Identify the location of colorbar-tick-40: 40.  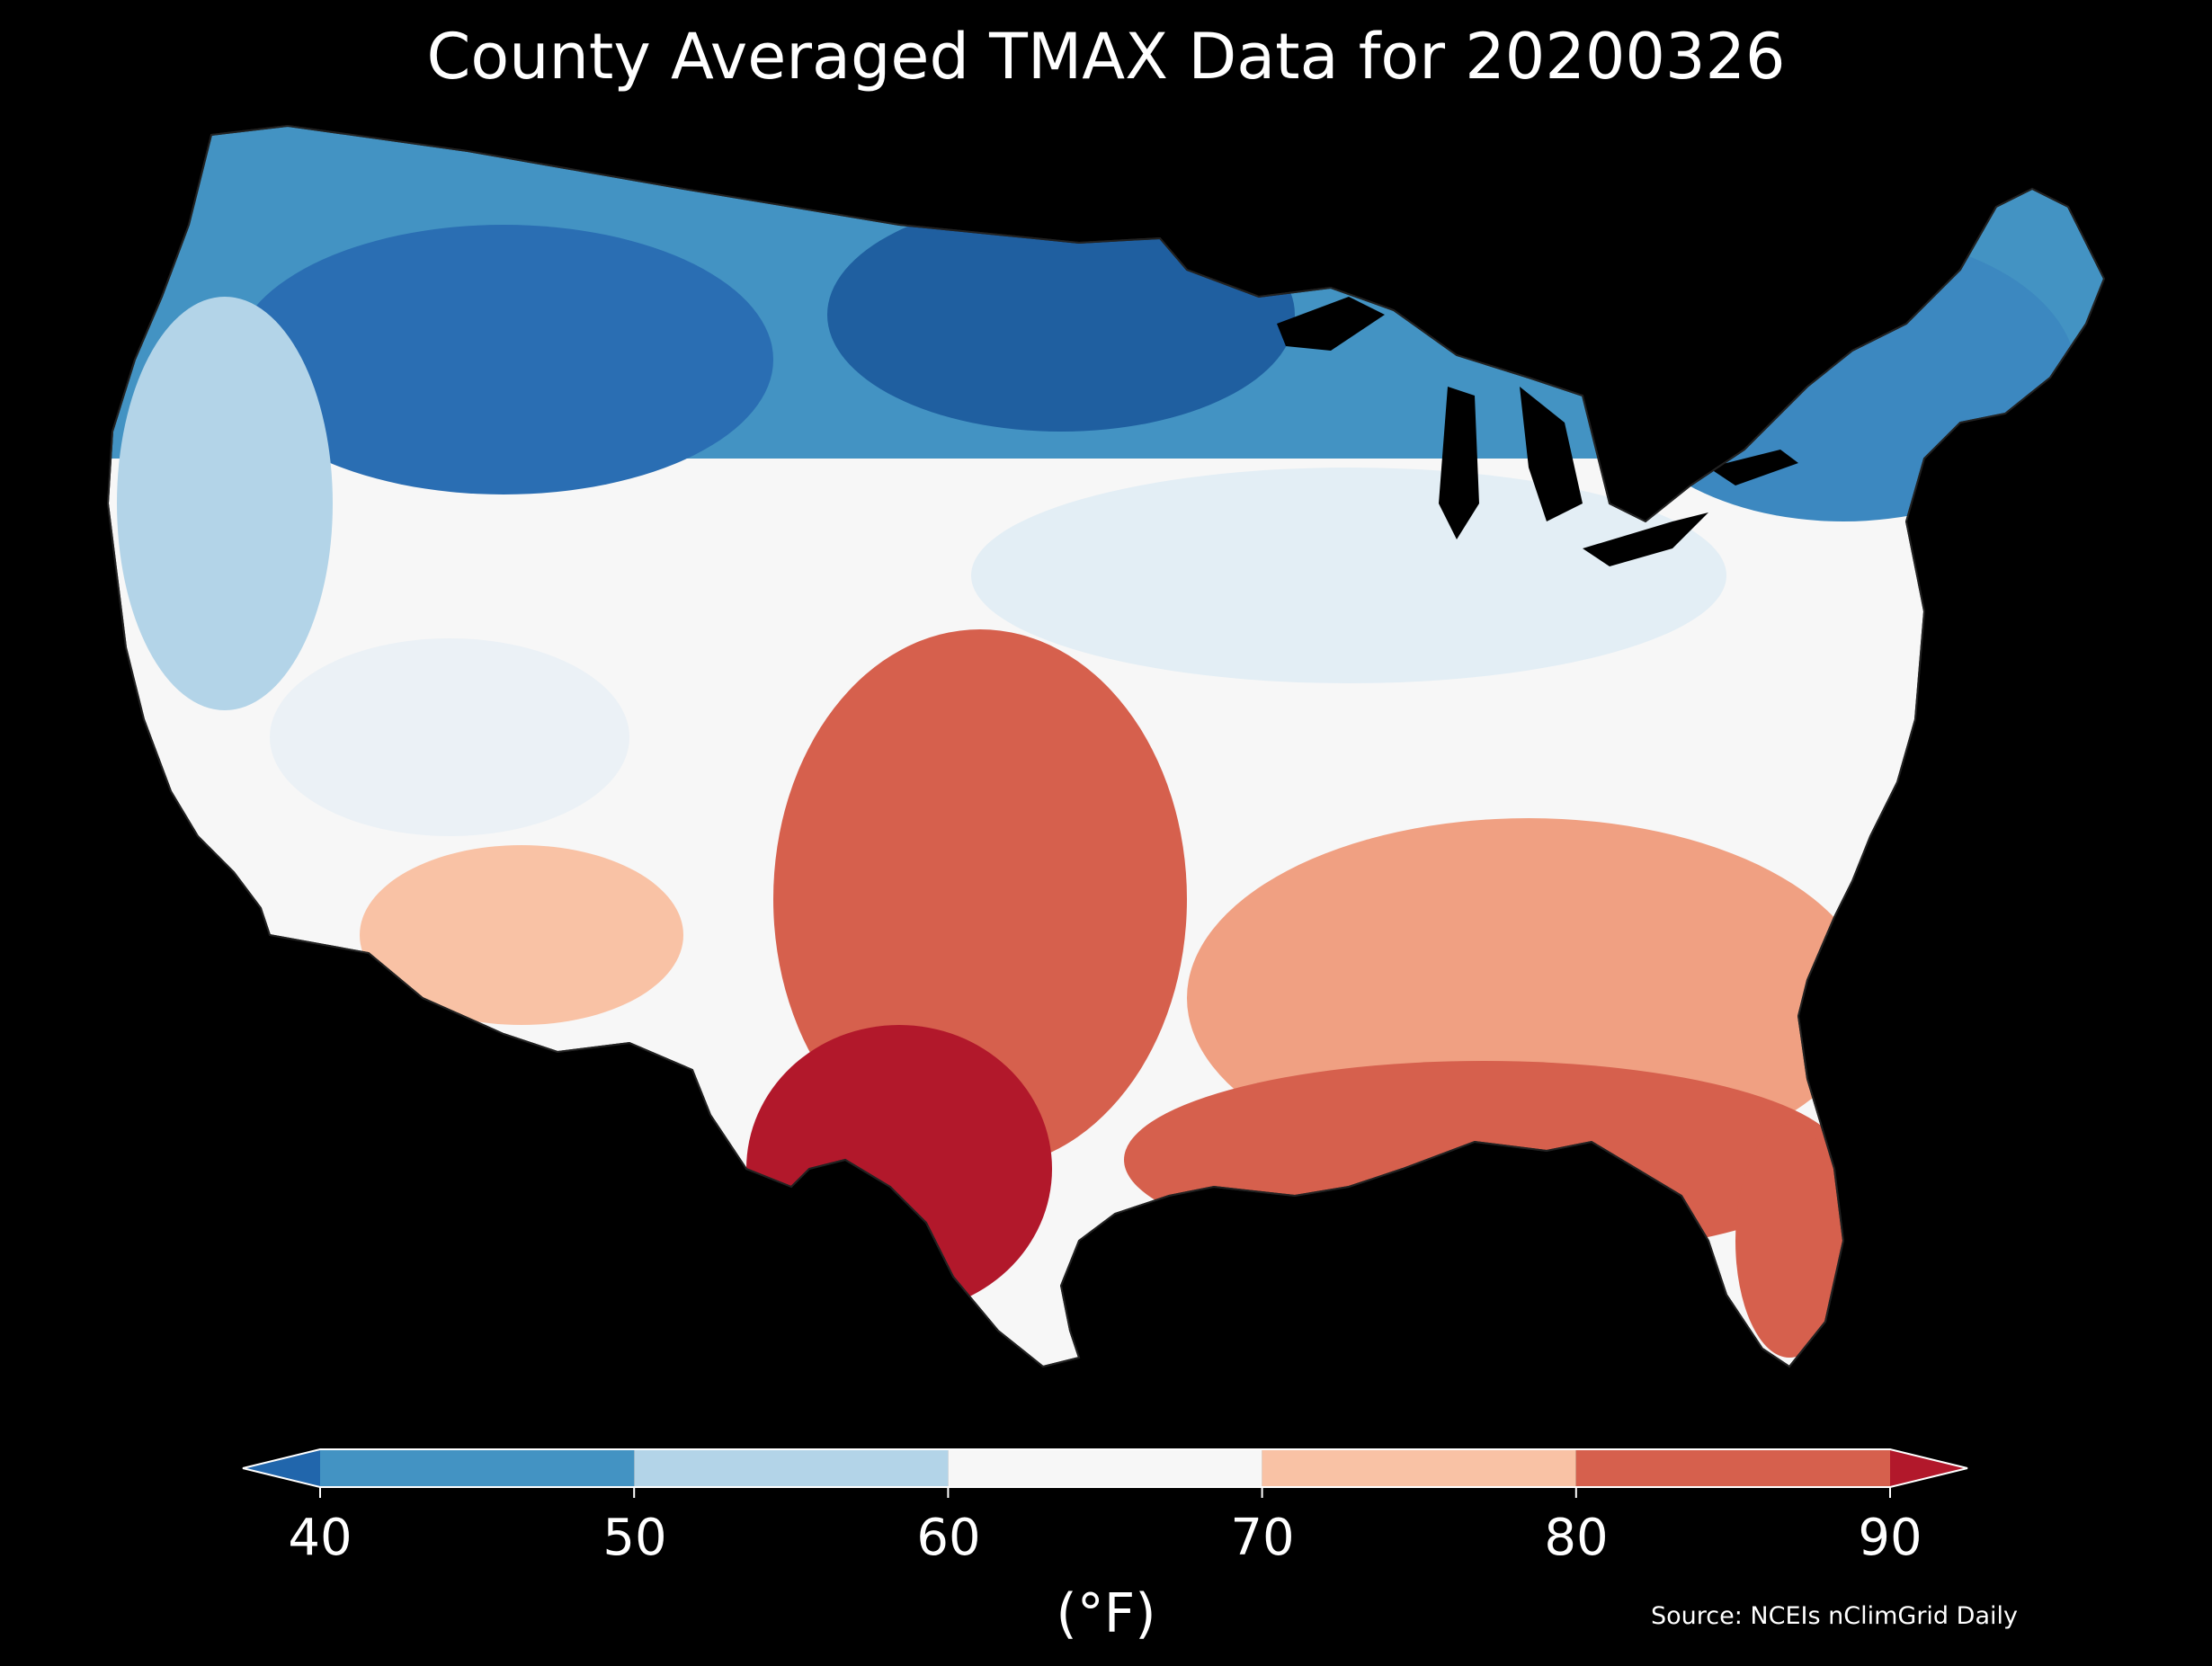
(320, 1538).